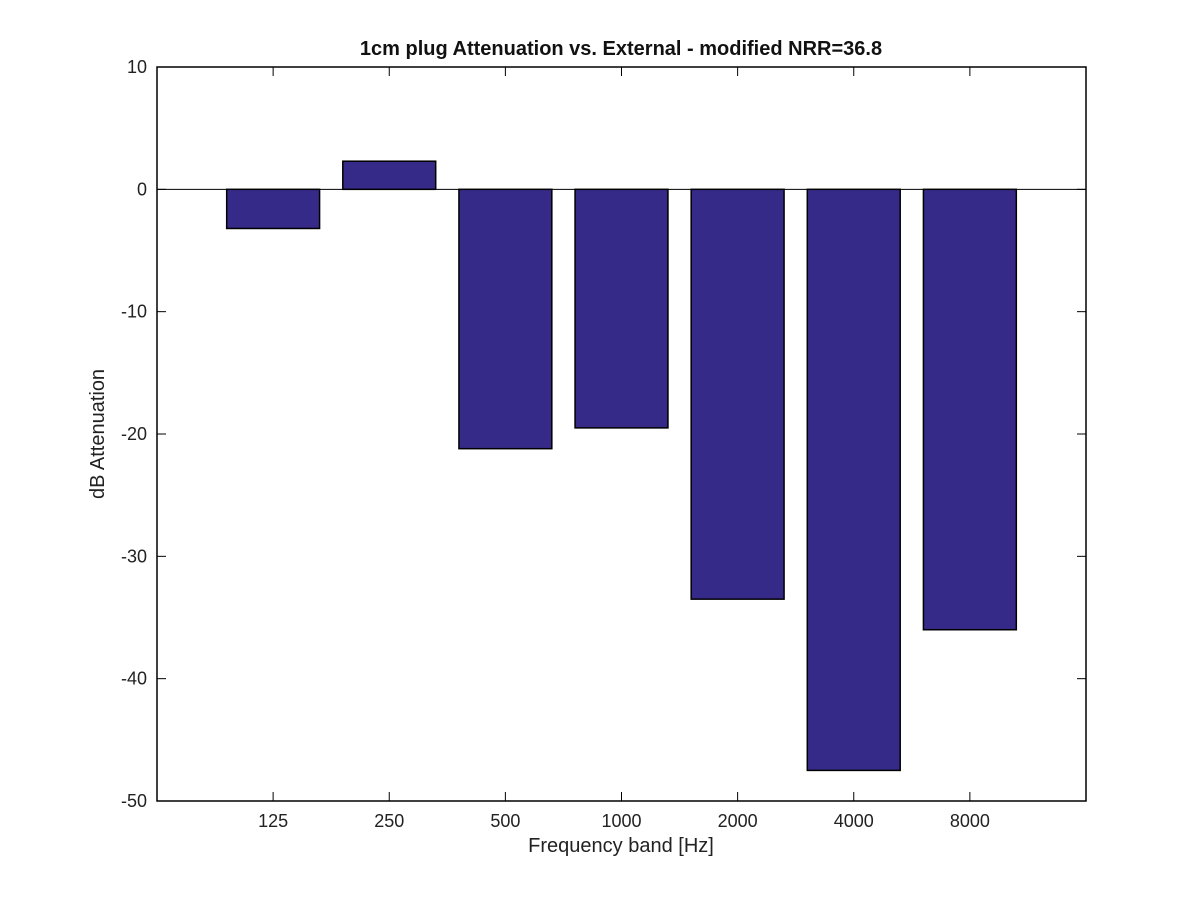 The height and width of the screenshot is (900, 1200). I want to click on y-tick-label: -10, so click(134, 312).